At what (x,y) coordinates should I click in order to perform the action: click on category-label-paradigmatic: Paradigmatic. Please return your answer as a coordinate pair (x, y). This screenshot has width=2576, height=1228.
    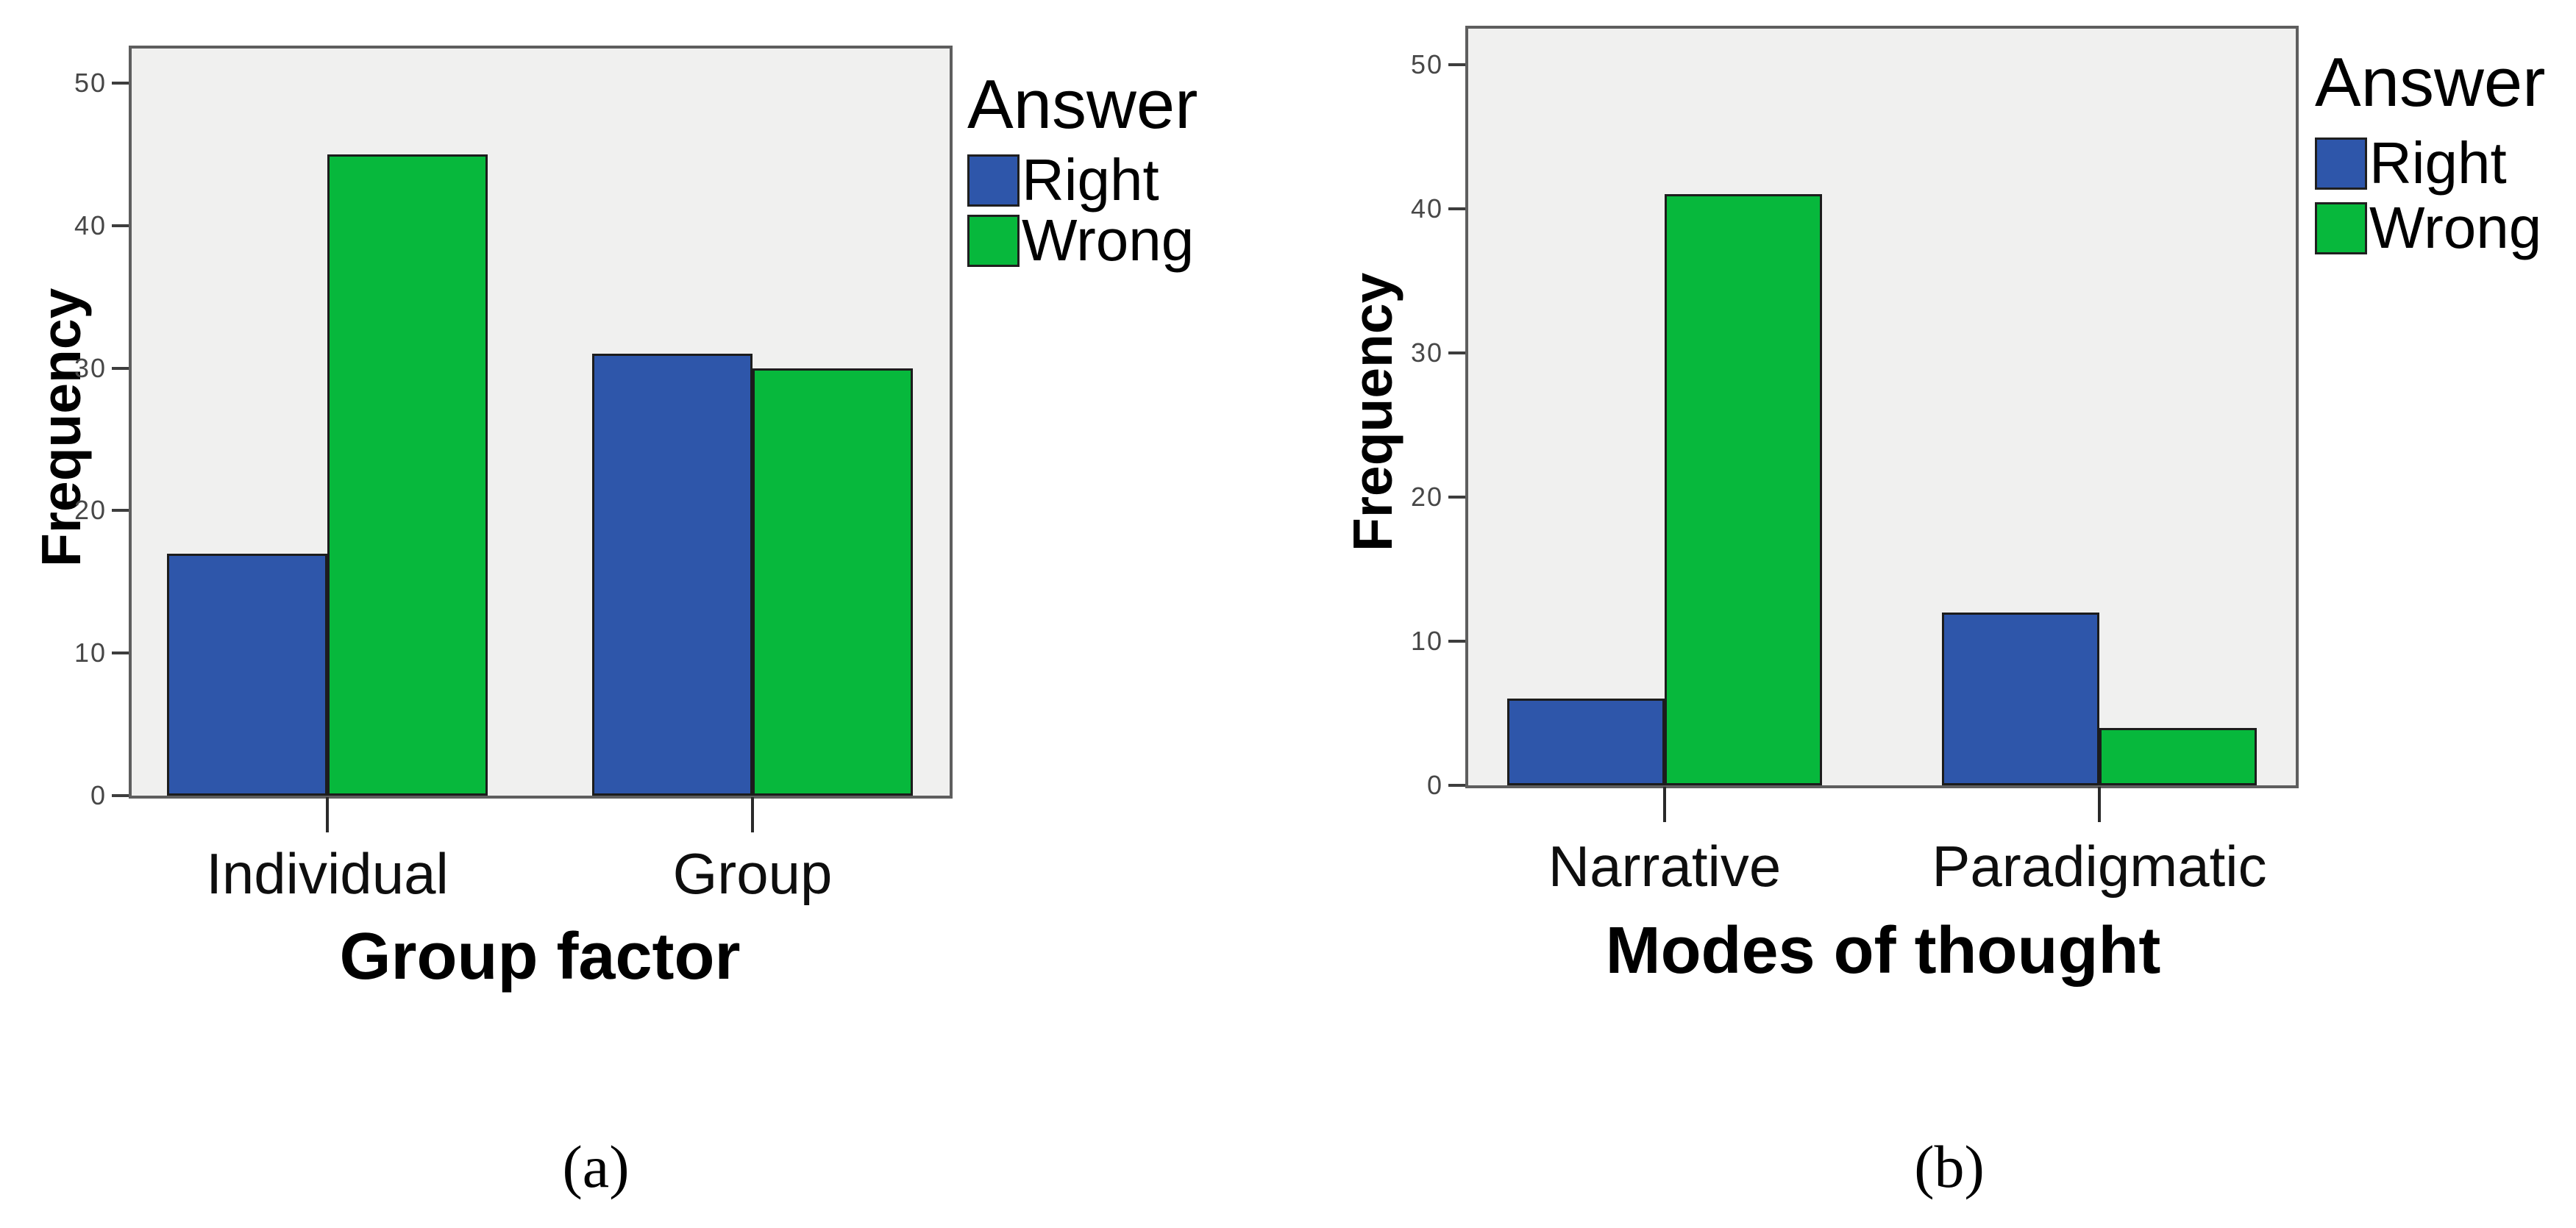
    Looking at the image, I should click on (2099, 866).